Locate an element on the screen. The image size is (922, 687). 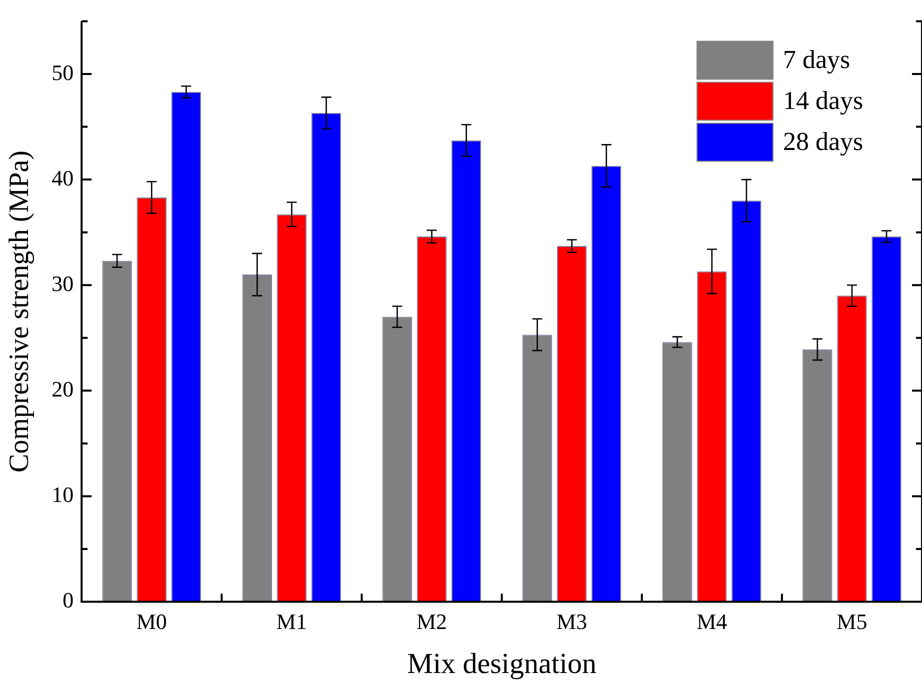
x-tick-label: M5 is located at coordinates (852, 621).